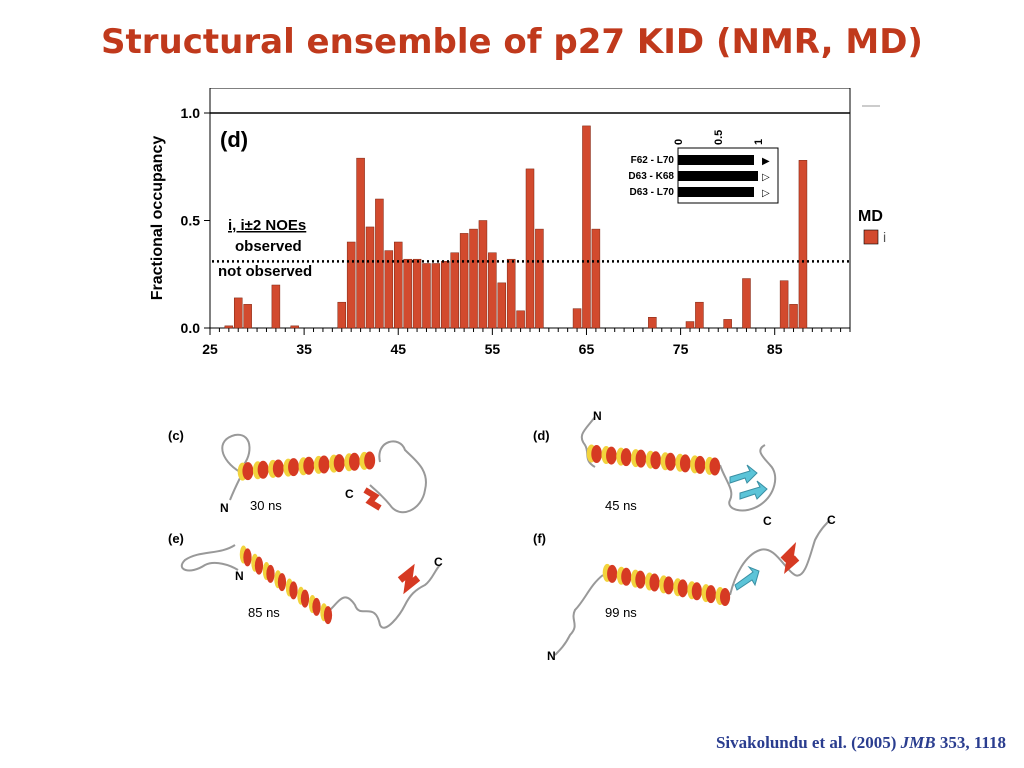 The height and width of the screenshot is (768, 1024). Describe the element at coordinates (587, 349) in the screenshot. I see `x-tick-label: 65` at that location.